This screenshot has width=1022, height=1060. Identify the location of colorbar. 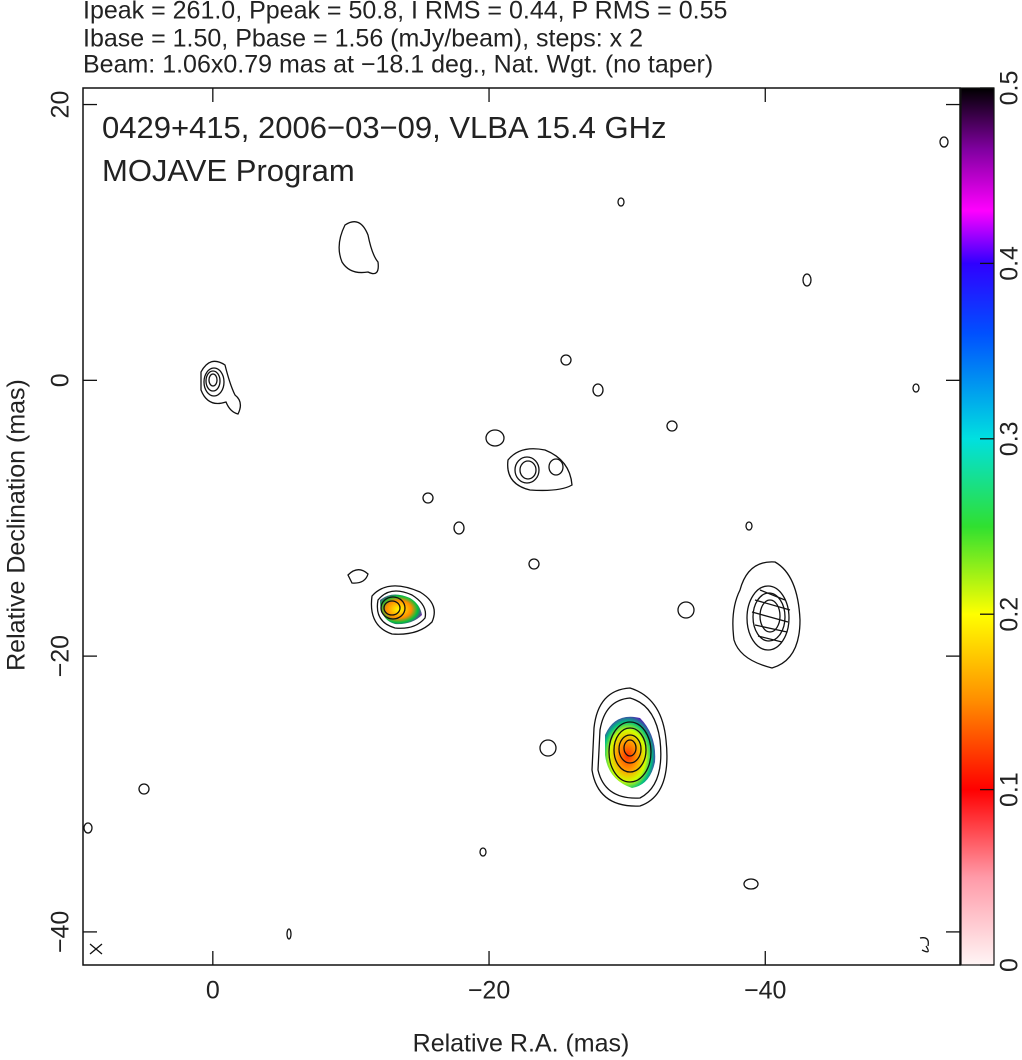
(977, 526).